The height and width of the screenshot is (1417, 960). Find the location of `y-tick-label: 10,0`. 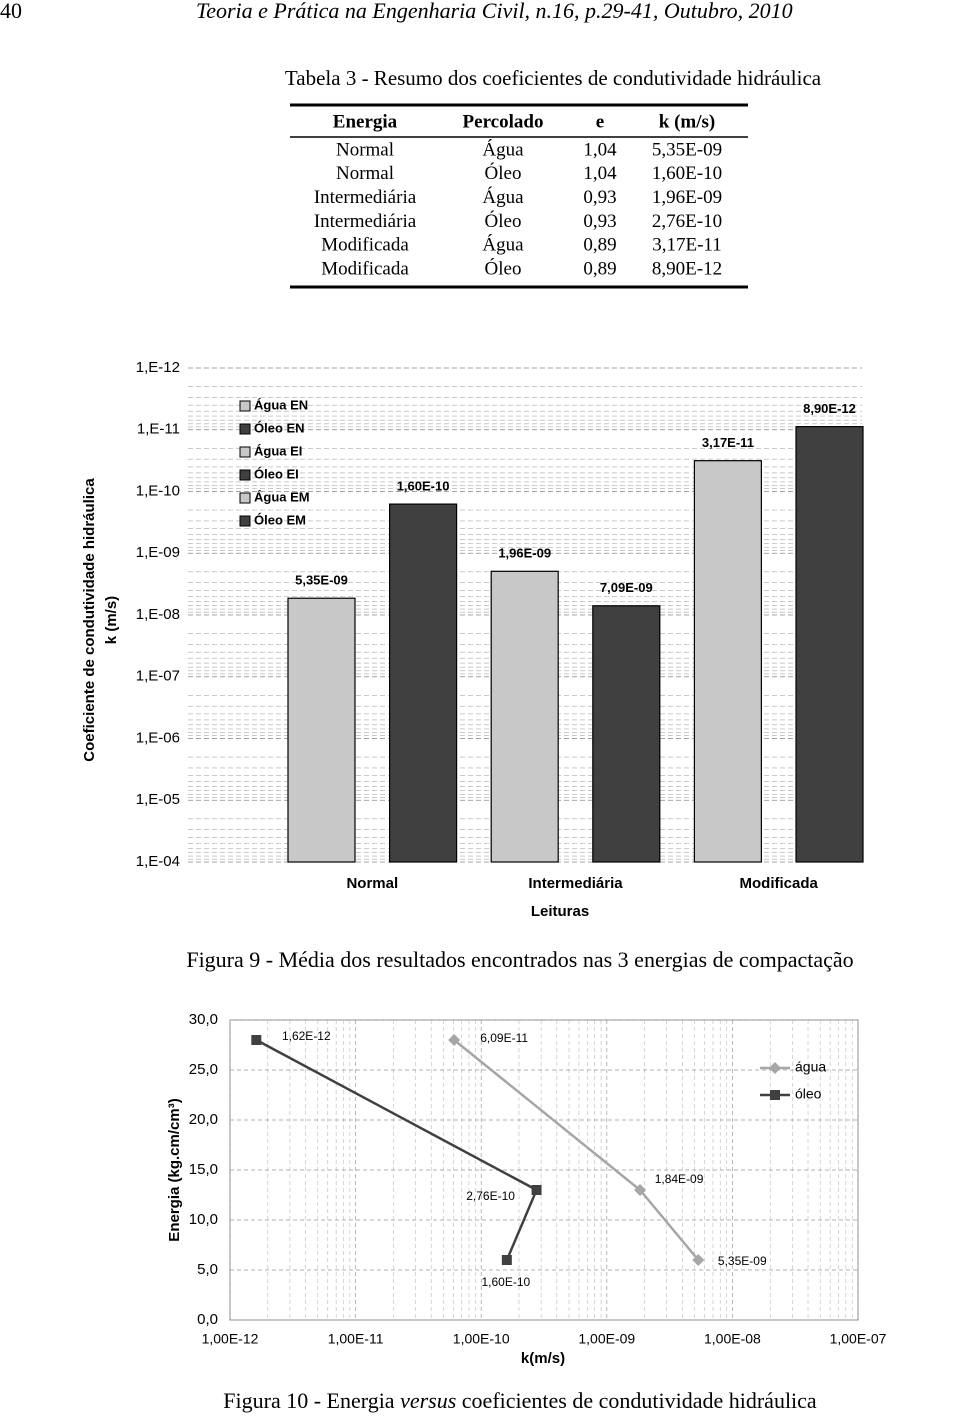

y-tick-label: 10,0 is located at coordinates (203, 1219).